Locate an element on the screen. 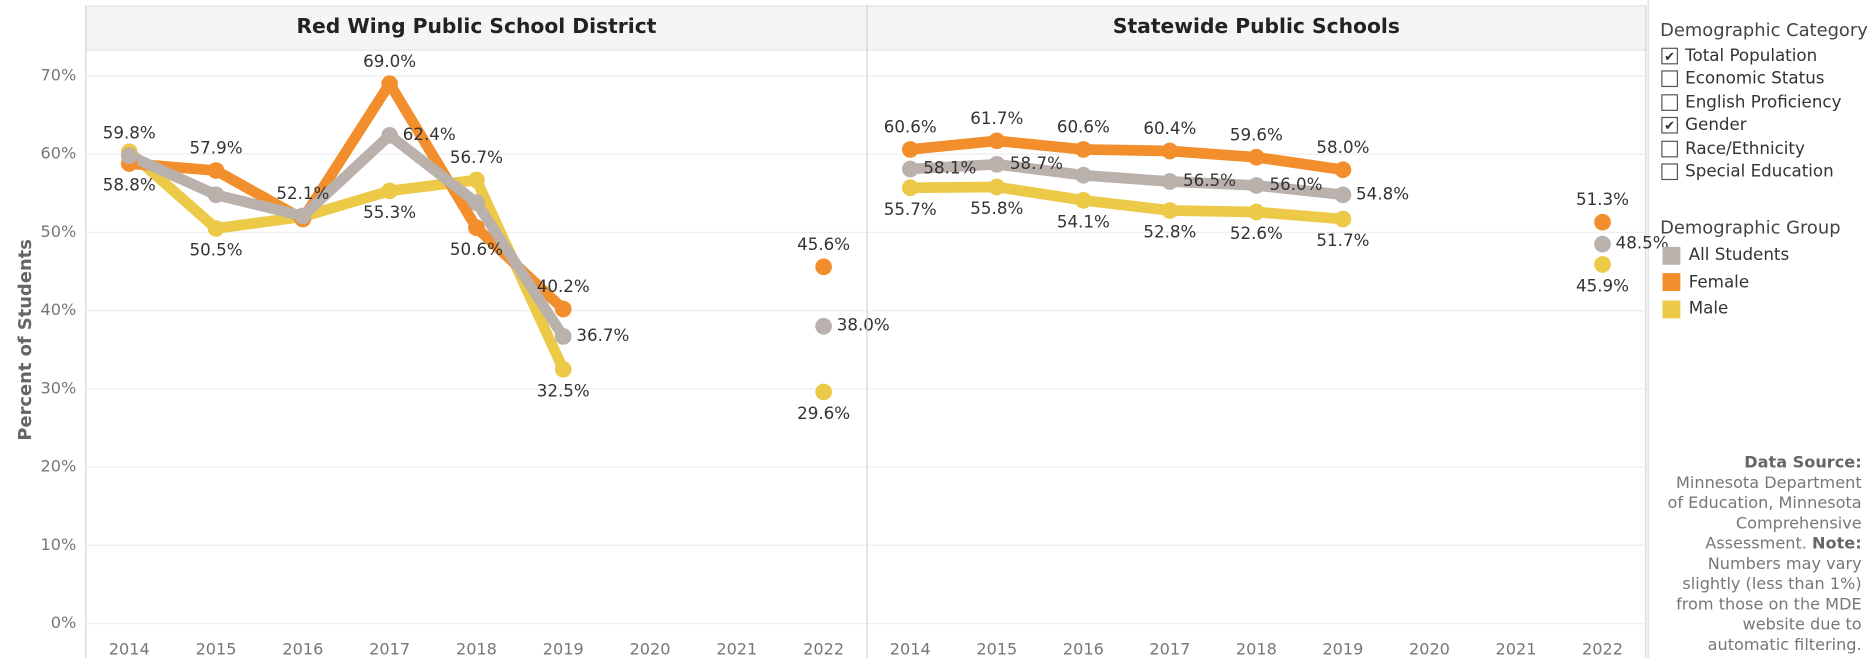  data-label: 55.8% is located at coordinates (996, 208).